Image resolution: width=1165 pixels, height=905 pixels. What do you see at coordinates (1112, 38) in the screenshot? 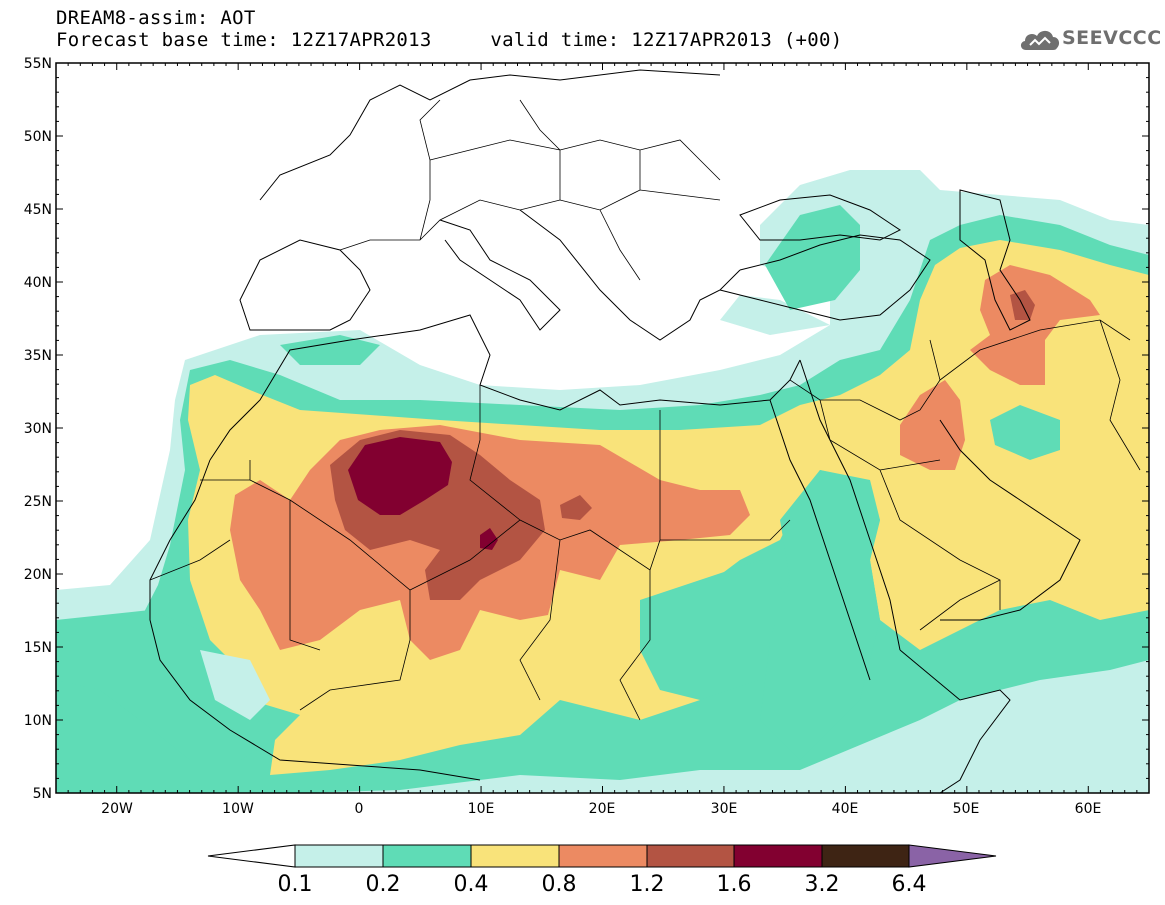
I see `logo-text: SEEVCCC` at bounding box center [1112, 38].